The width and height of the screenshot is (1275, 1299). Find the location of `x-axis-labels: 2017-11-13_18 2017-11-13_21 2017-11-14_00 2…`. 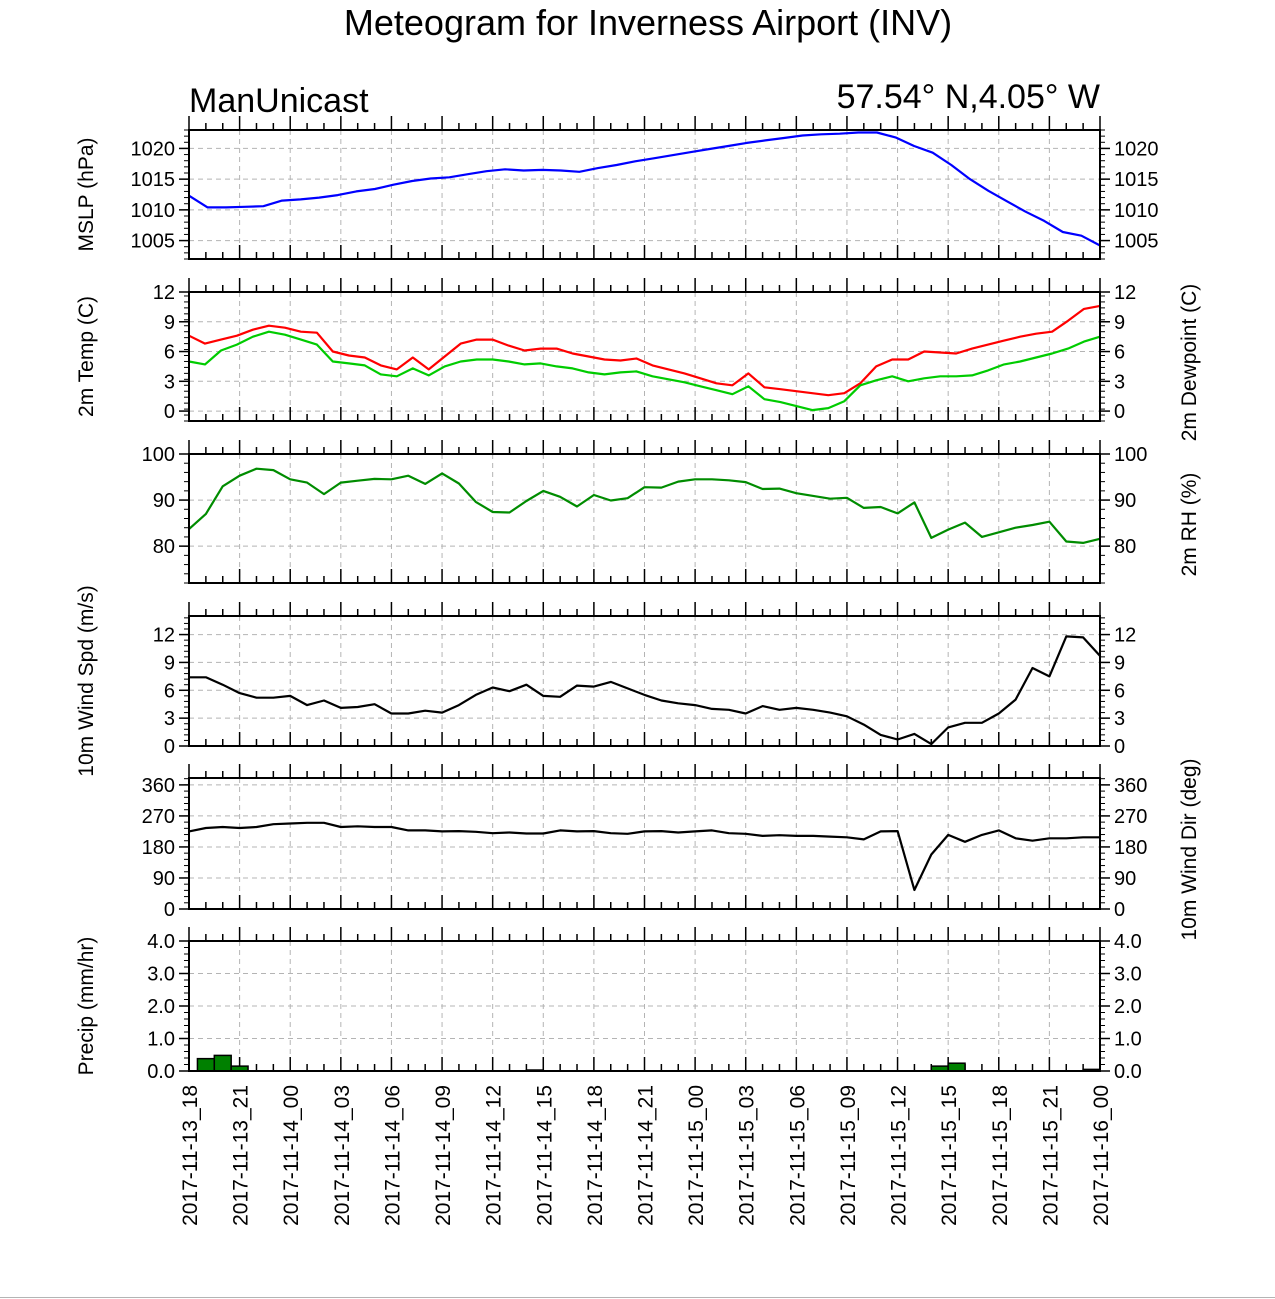

x-axis-labels: 2017-11-13_18 2017-11-13_21 2017-11-14_00 2… is located at coordinates (646, 1155).